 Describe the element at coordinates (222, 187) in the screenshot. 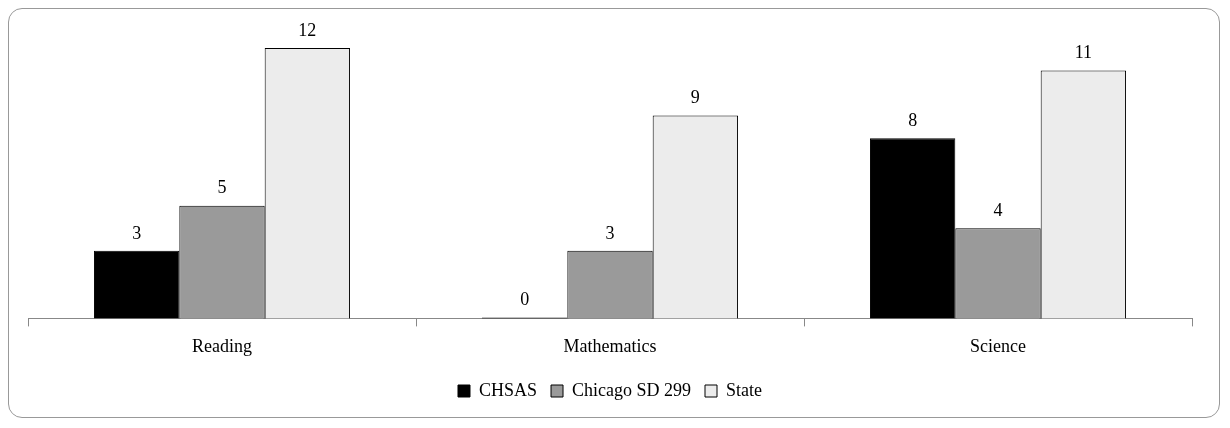

I see `data-label: 5` at that location.